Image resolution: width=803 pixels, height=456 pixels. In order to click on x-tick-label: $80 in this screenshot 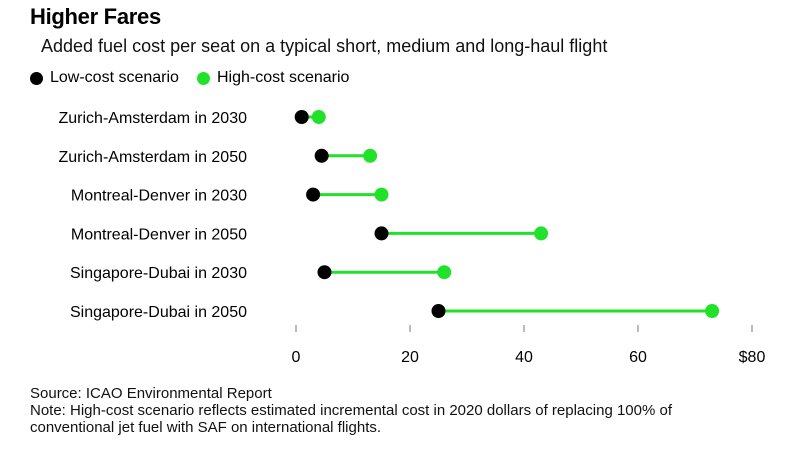, I will do `click(752, 357)`.